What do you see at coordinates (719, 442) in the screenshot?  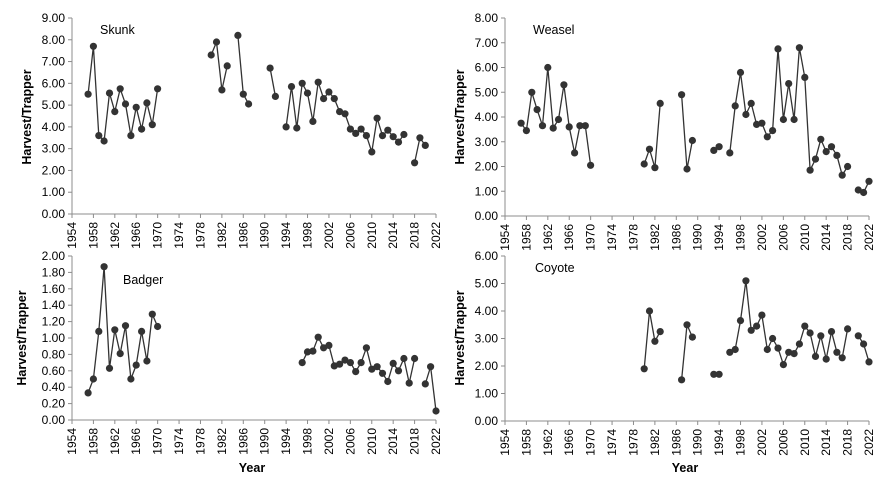 I see `x-tick-label: 1994` at bounding box center [719, 442].